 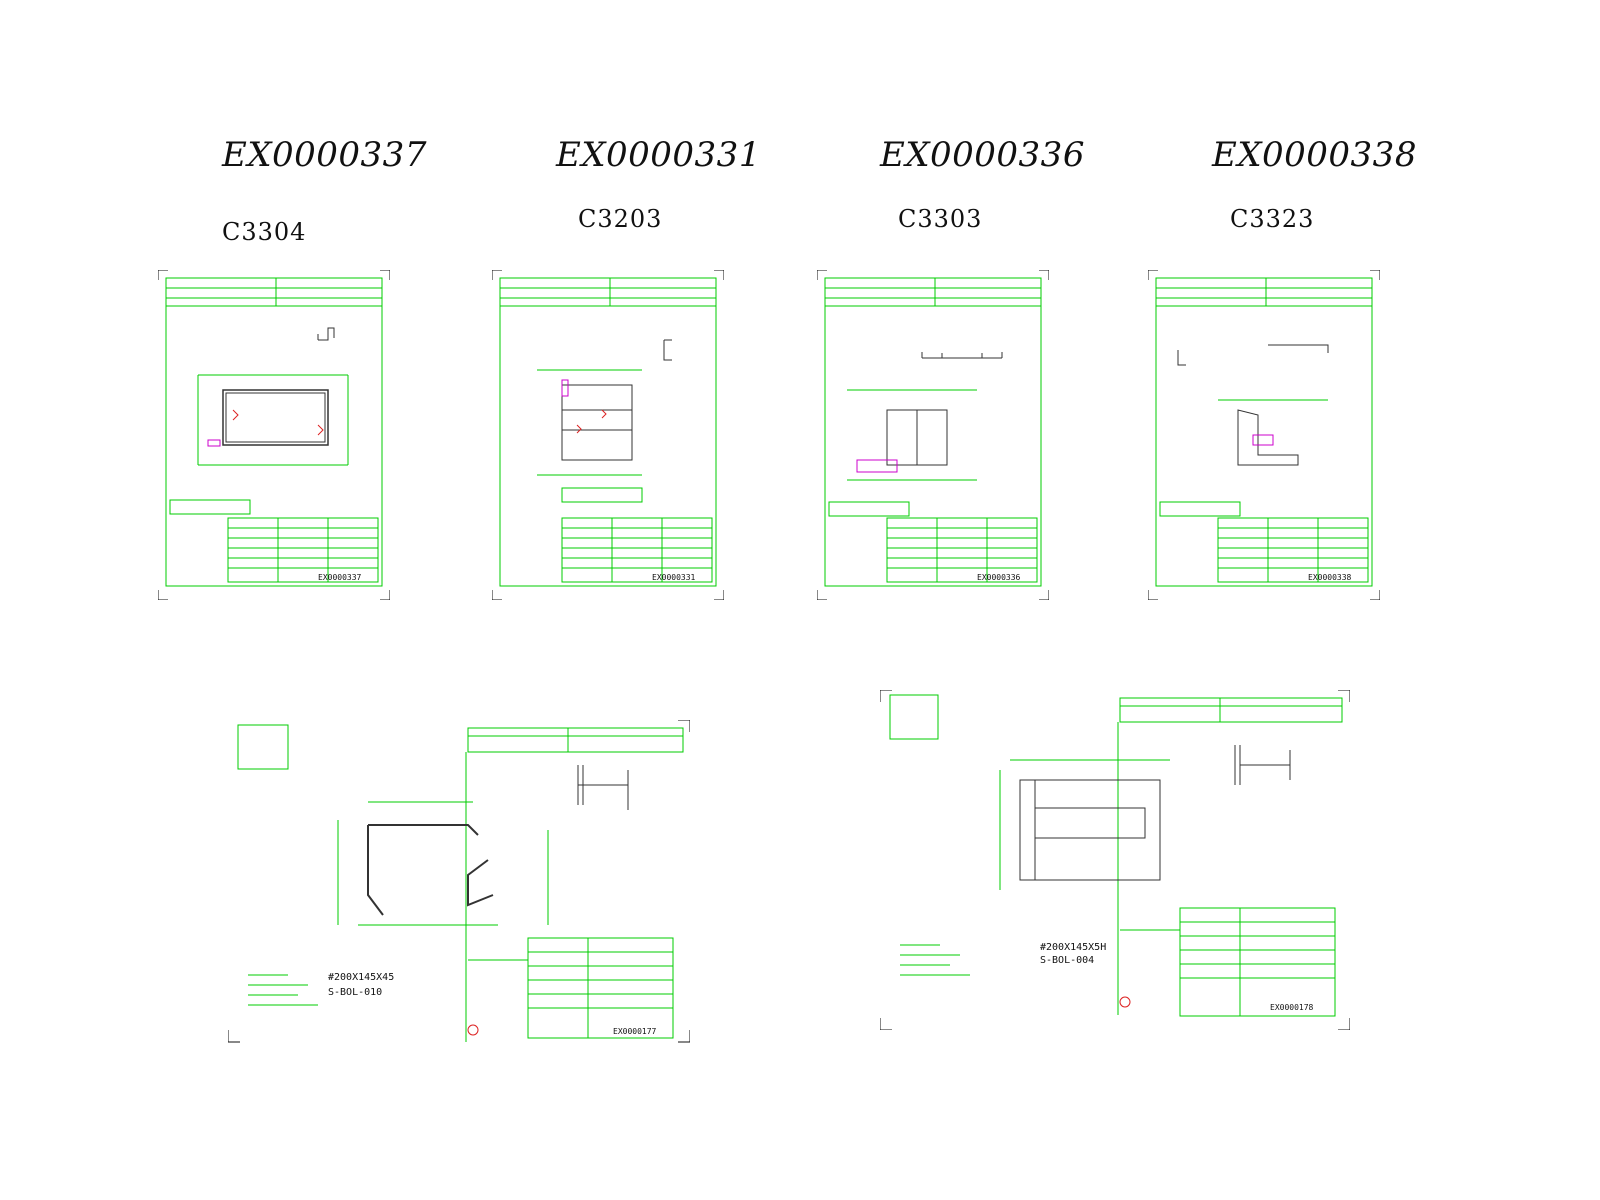 I want to click on drawing-code-4: C3323, so click(x=1272, y=219).